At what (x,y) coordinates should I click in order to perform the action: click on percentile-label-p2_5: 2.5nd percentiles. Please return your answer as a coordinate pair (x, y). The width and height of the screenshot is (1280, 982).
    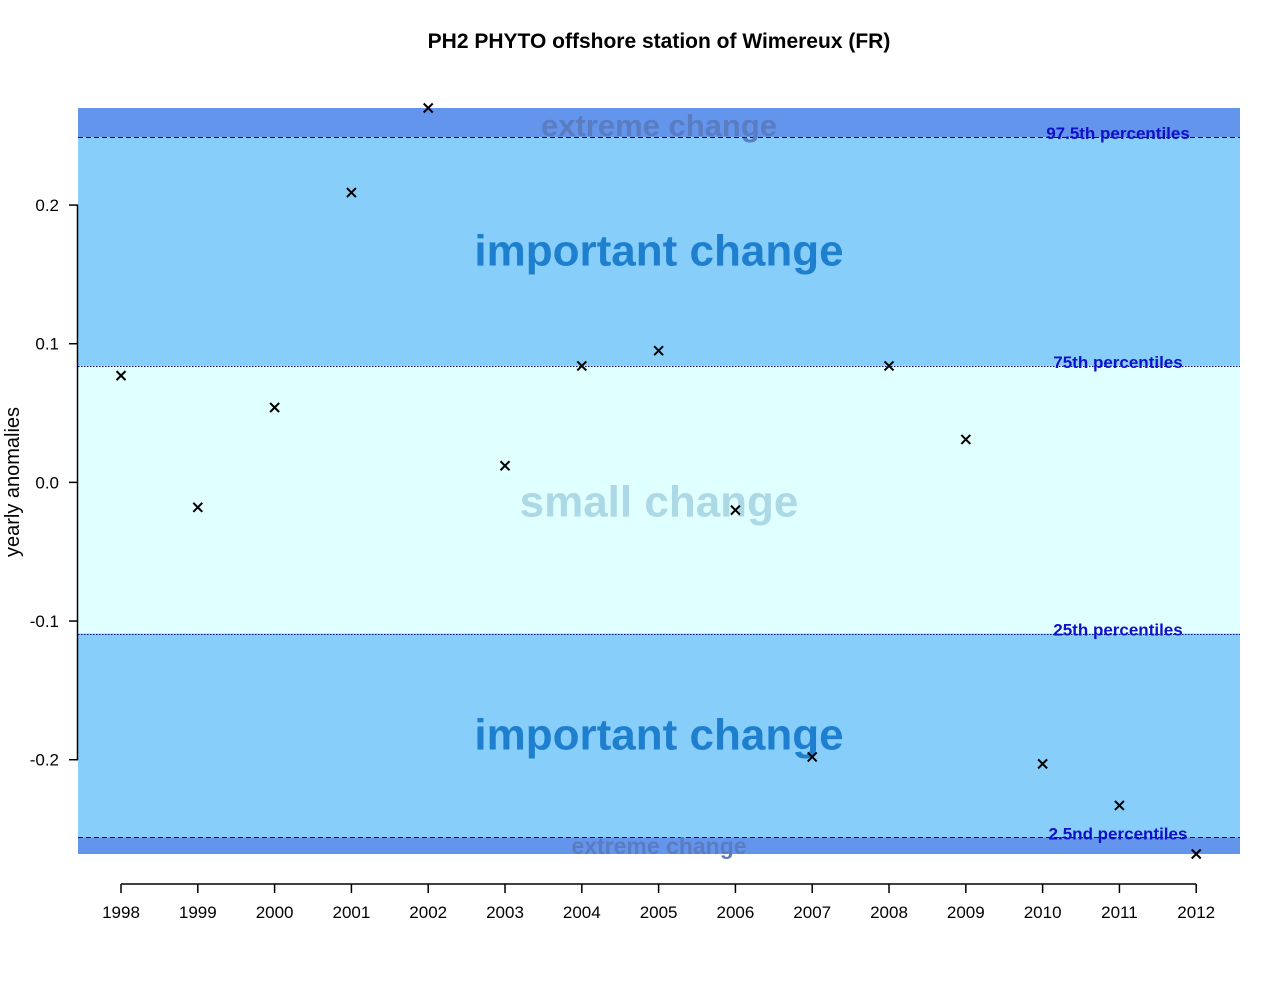
    Looking at the image, I should click on (1118, 833).